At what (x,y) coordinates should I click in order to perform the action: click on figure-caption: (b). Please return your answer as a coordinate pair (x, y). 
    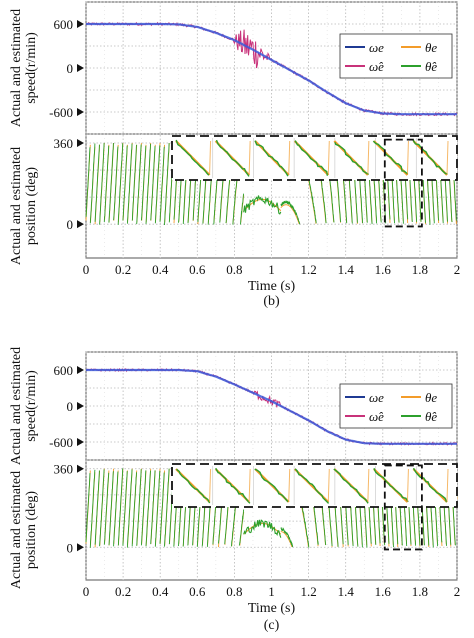
    Looking at the image, I should click on (271, 301).